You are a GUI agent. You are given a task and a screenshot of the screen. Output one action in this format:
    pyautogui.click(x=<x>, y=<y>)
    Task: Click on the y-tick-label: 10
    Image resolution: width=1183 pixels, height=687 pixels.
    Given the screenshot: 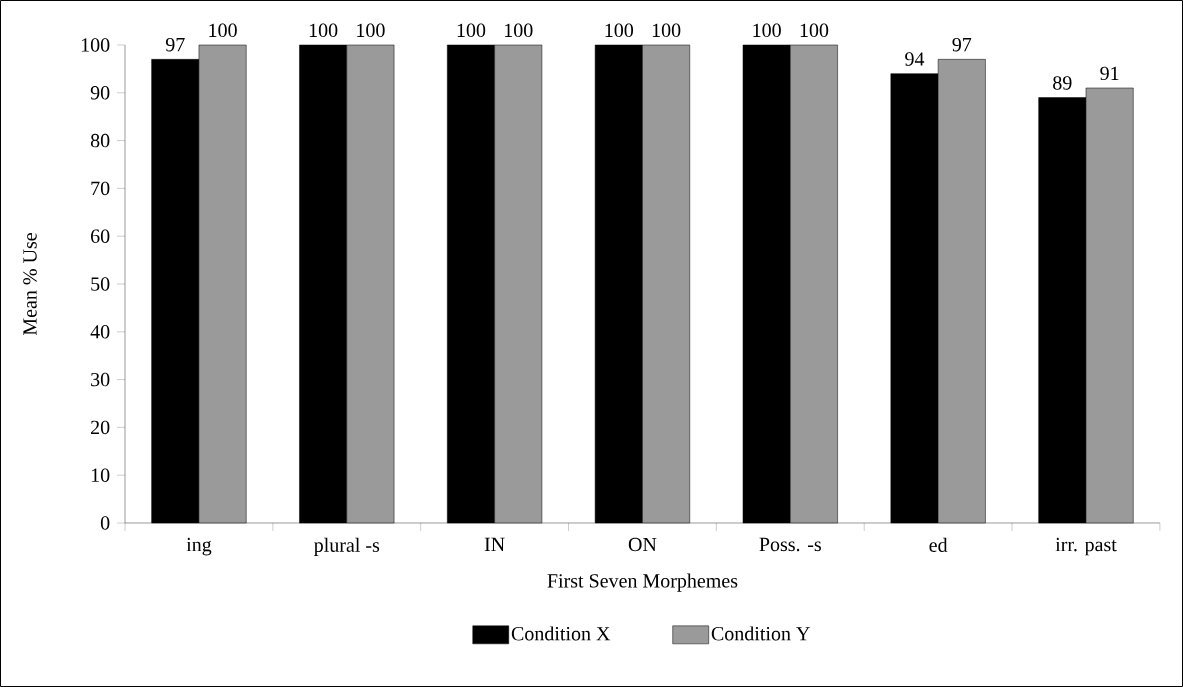 What is the action you would take?
    pyautogui.click(x=100, y=475)
    